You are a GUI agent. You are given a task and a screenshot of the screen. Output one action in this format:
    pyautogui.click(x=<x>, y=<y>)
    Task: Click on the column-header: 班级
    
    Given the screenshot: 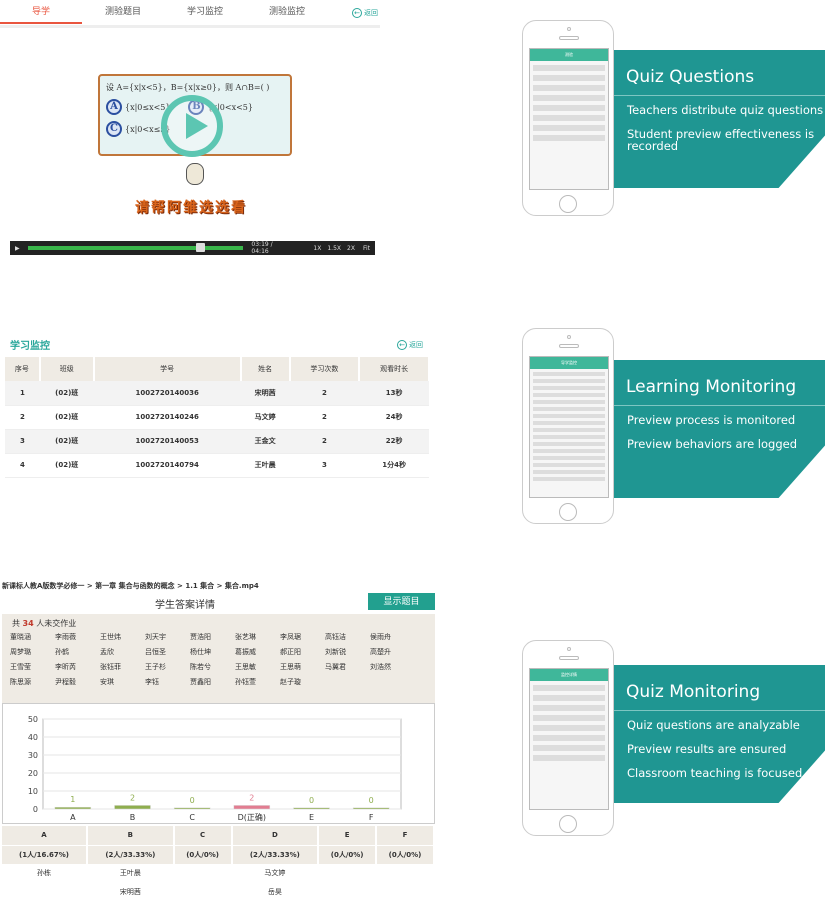 What is the action you would take?
    pyautogui.click(x=67, y=369)
    